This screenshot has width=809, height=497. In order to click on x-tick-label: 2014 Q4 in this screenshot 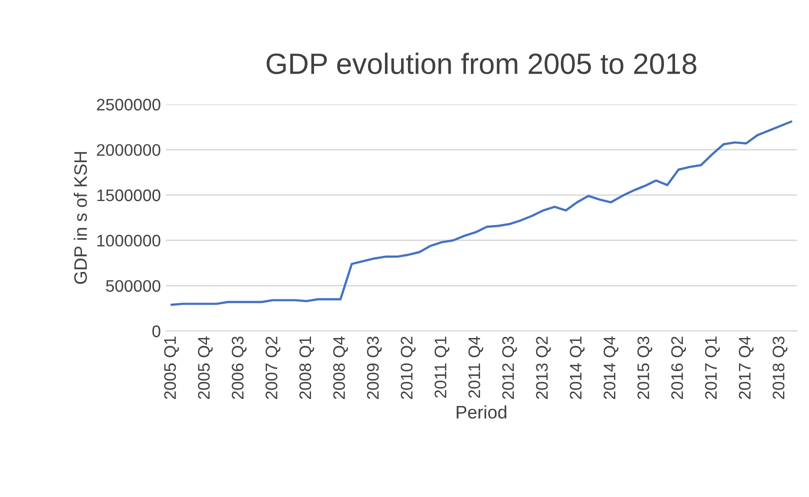, I will do `click(611, 367)`.